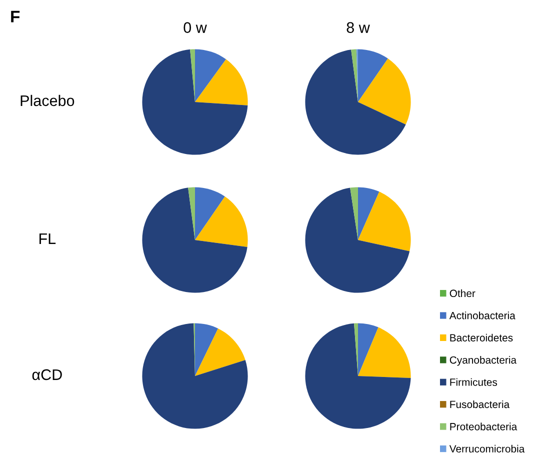 This screenshot has width=535, height=459. Describe the element at coordinates (481, 338) in the screenshot. I see `legend-label: Bacteroidetes` at that location.